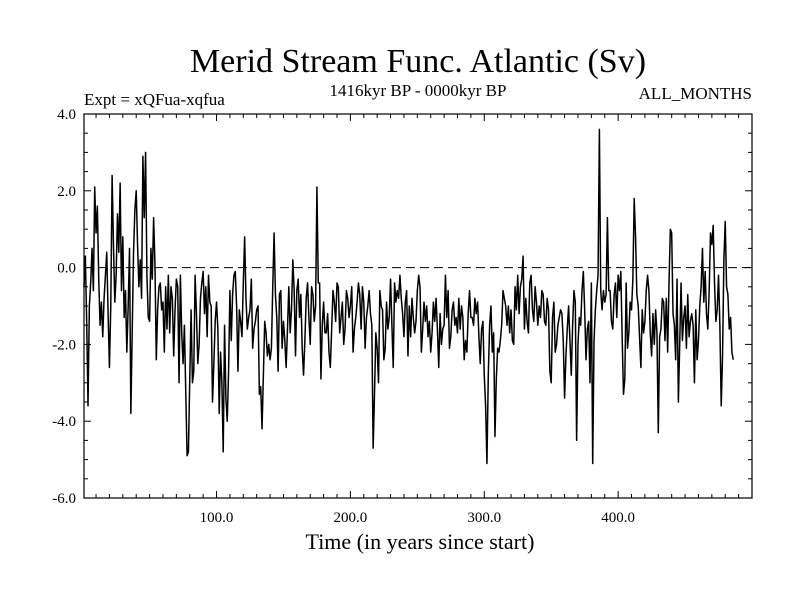 The width and height of the screenshot is (800, 600). What do you see at coordinates (417, 518) in the screenshot?
I see `x-tick-labels: 100.0 200.0 300.0 400.0` at bounding box center [417, 518].